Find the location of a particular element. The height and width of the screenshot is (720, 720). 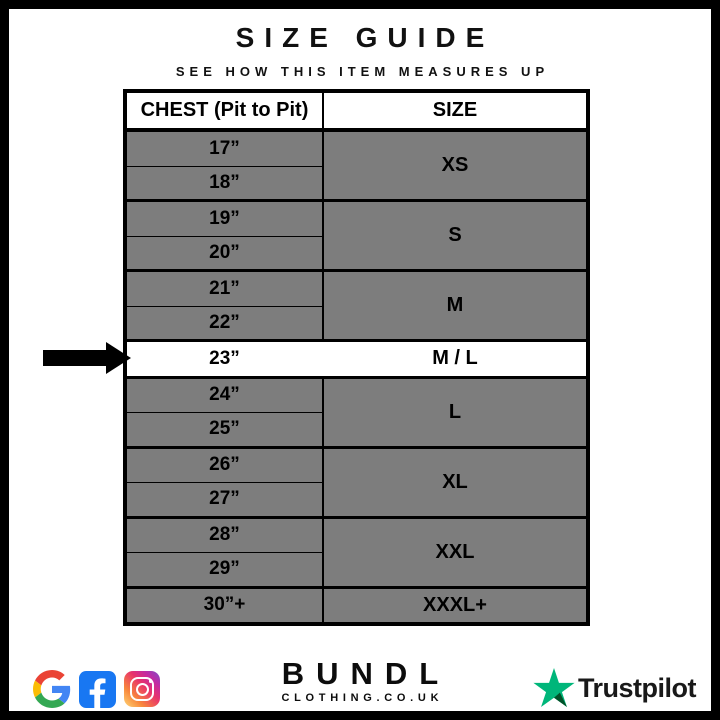

brand-logo: BUNDL CLOTHING.CO.UK is located at coordinates (360, 681).